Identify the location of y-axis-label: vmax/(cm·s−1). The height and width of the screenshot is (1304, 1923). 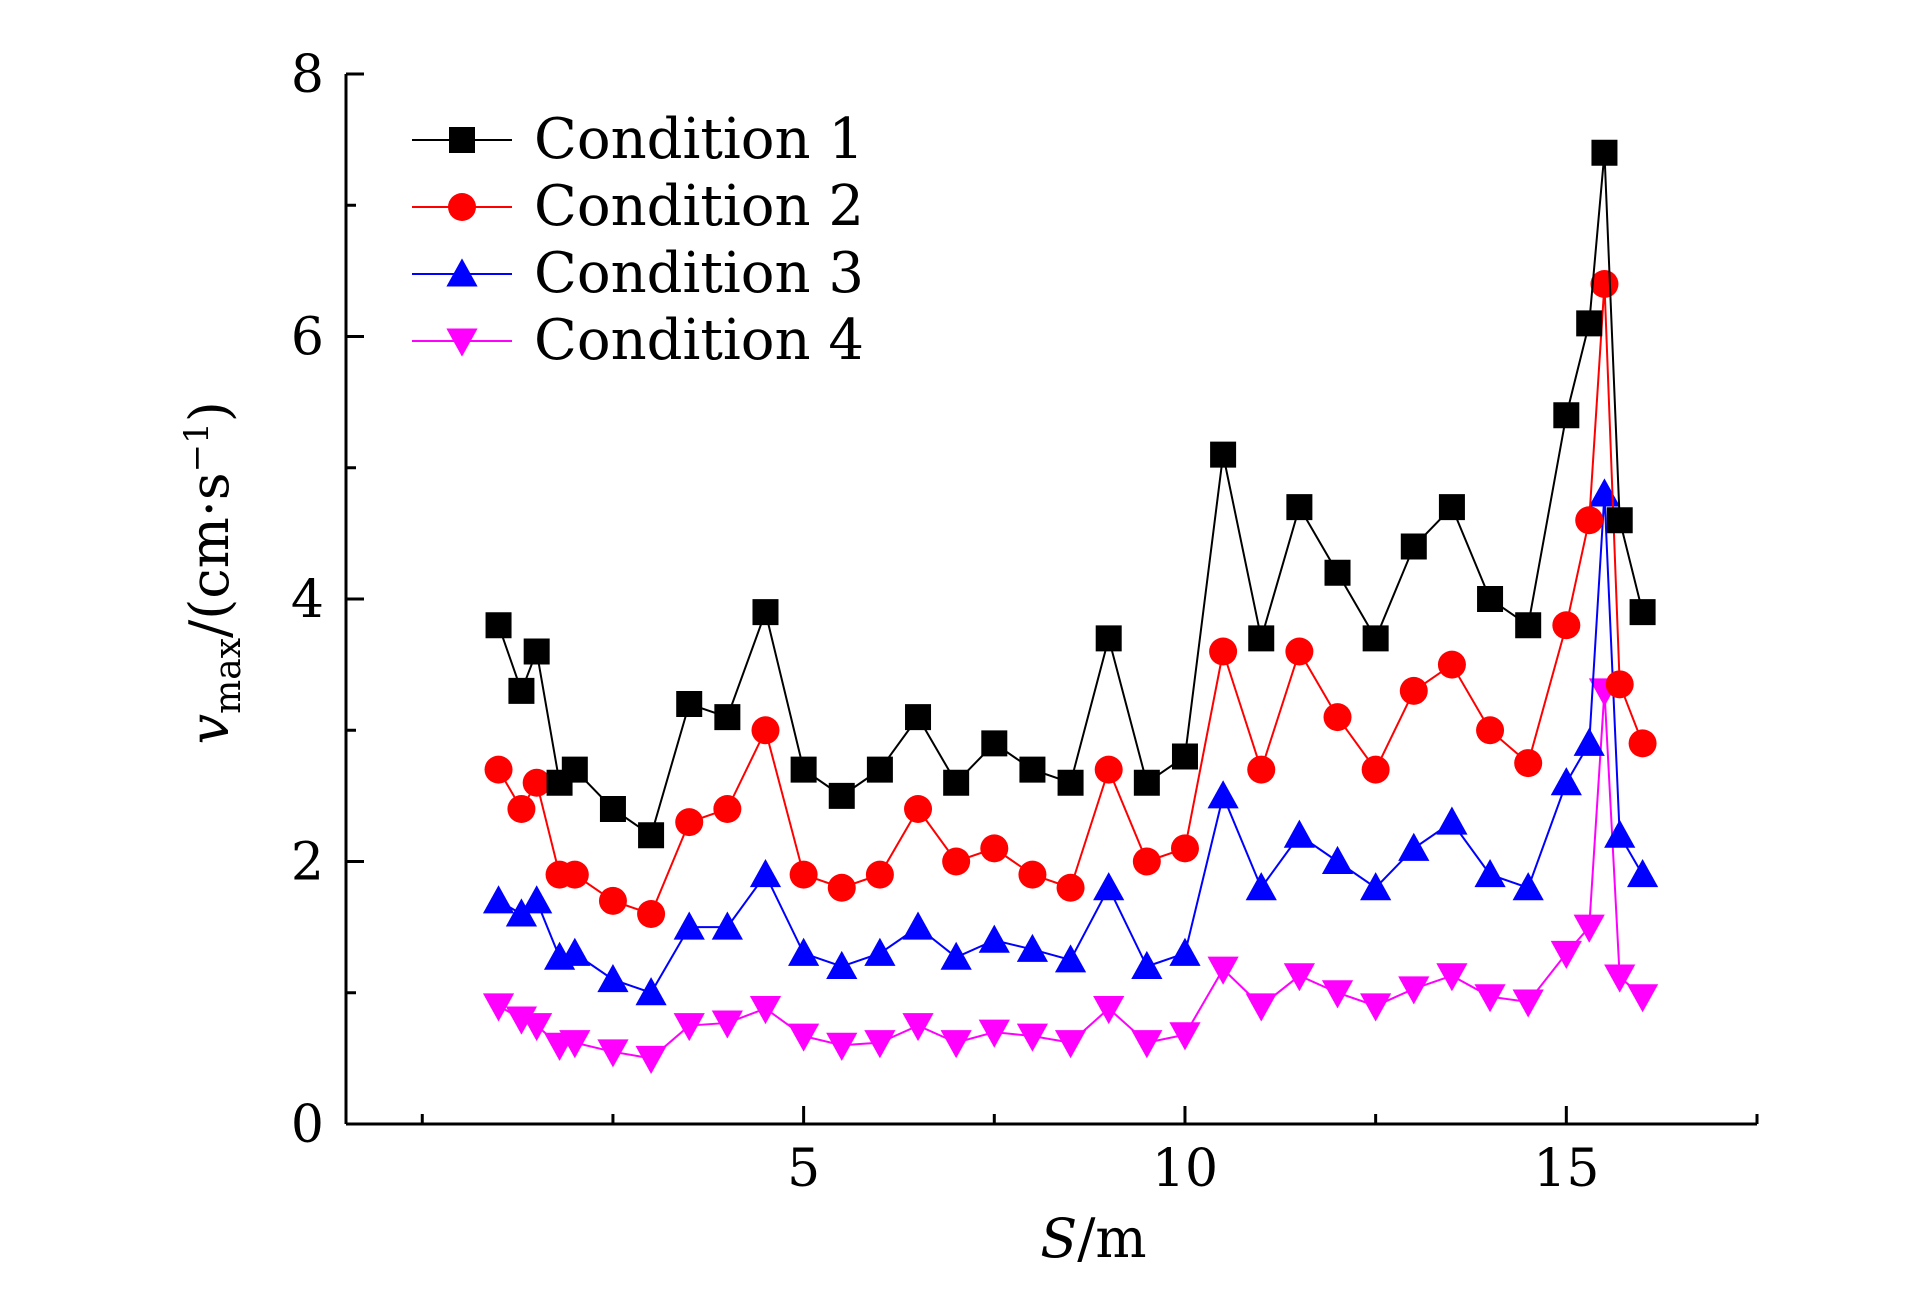
(213, 572).